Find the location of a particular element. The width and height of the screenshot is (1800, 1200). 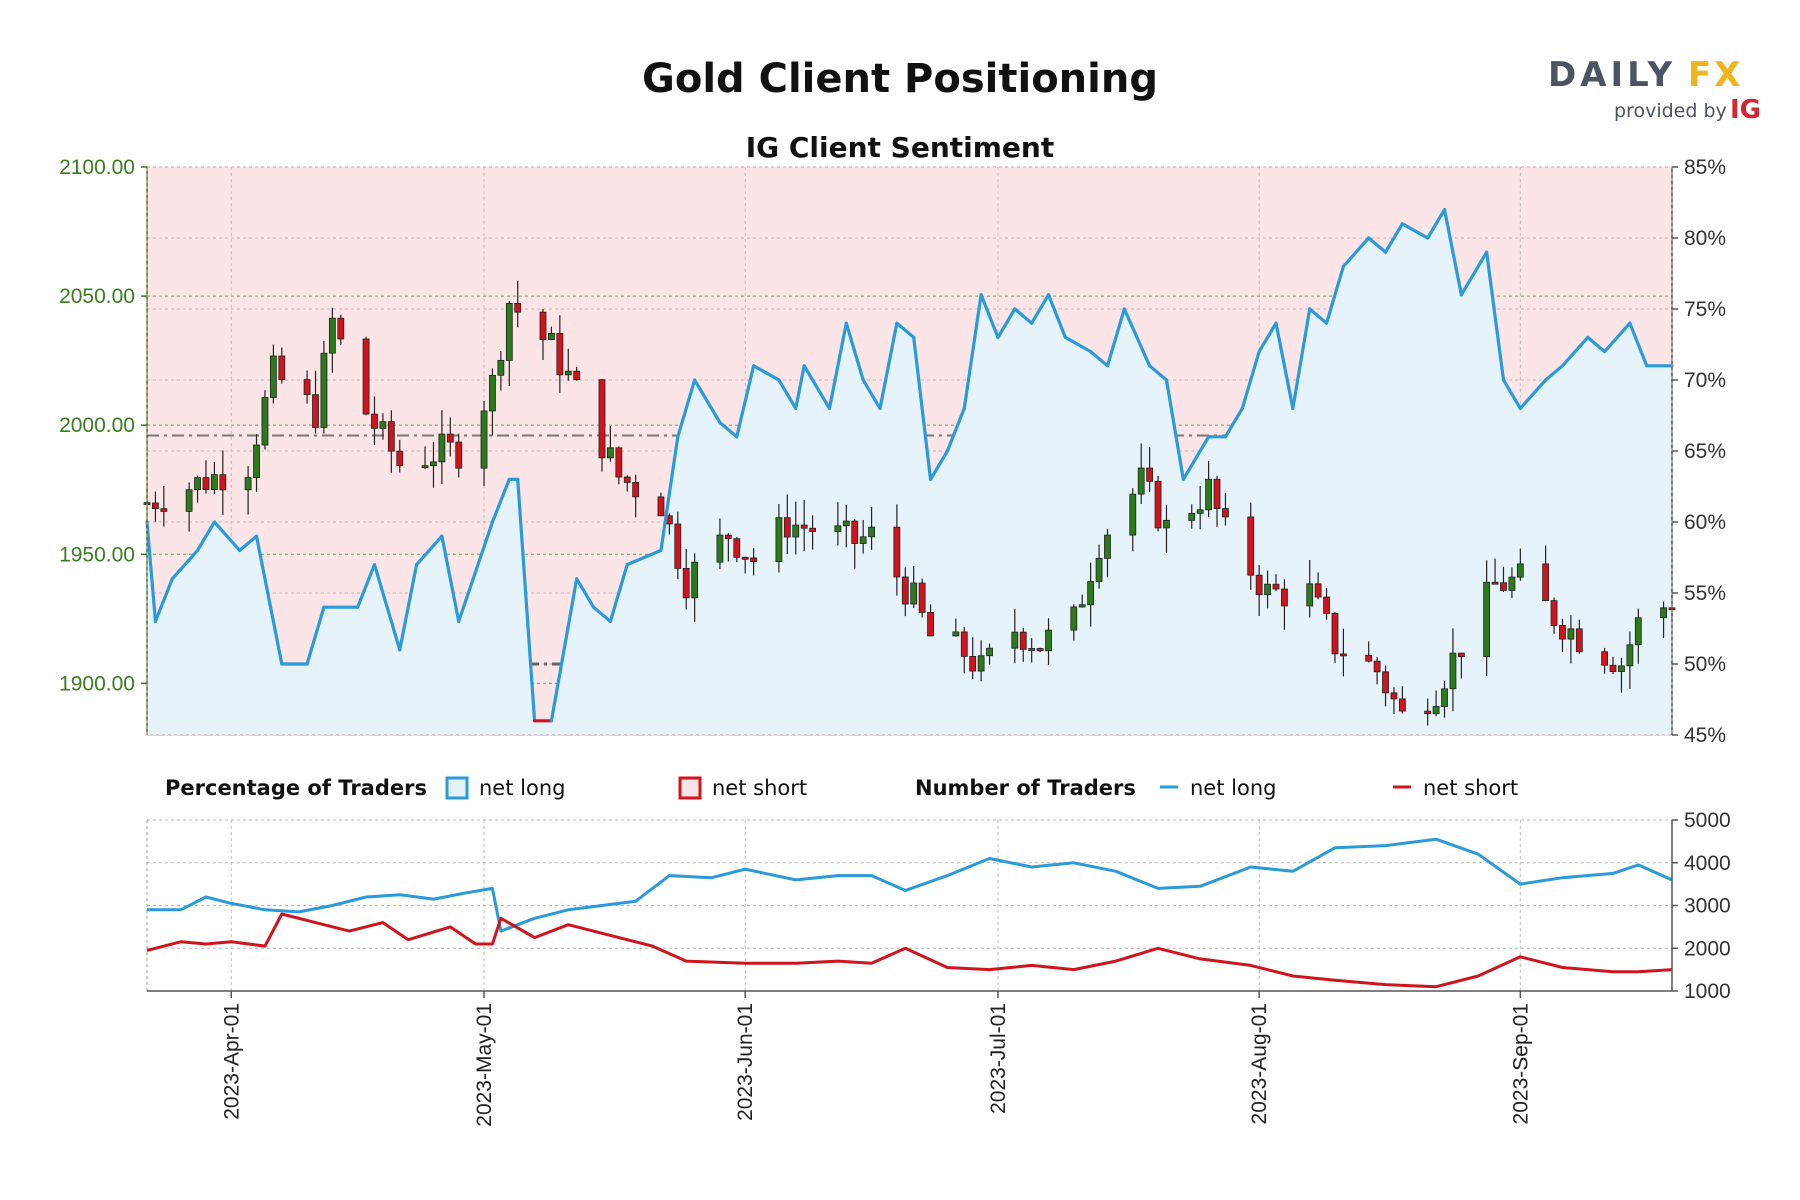

count-tick-label: 2000 is located at coordinates (1707, 948).